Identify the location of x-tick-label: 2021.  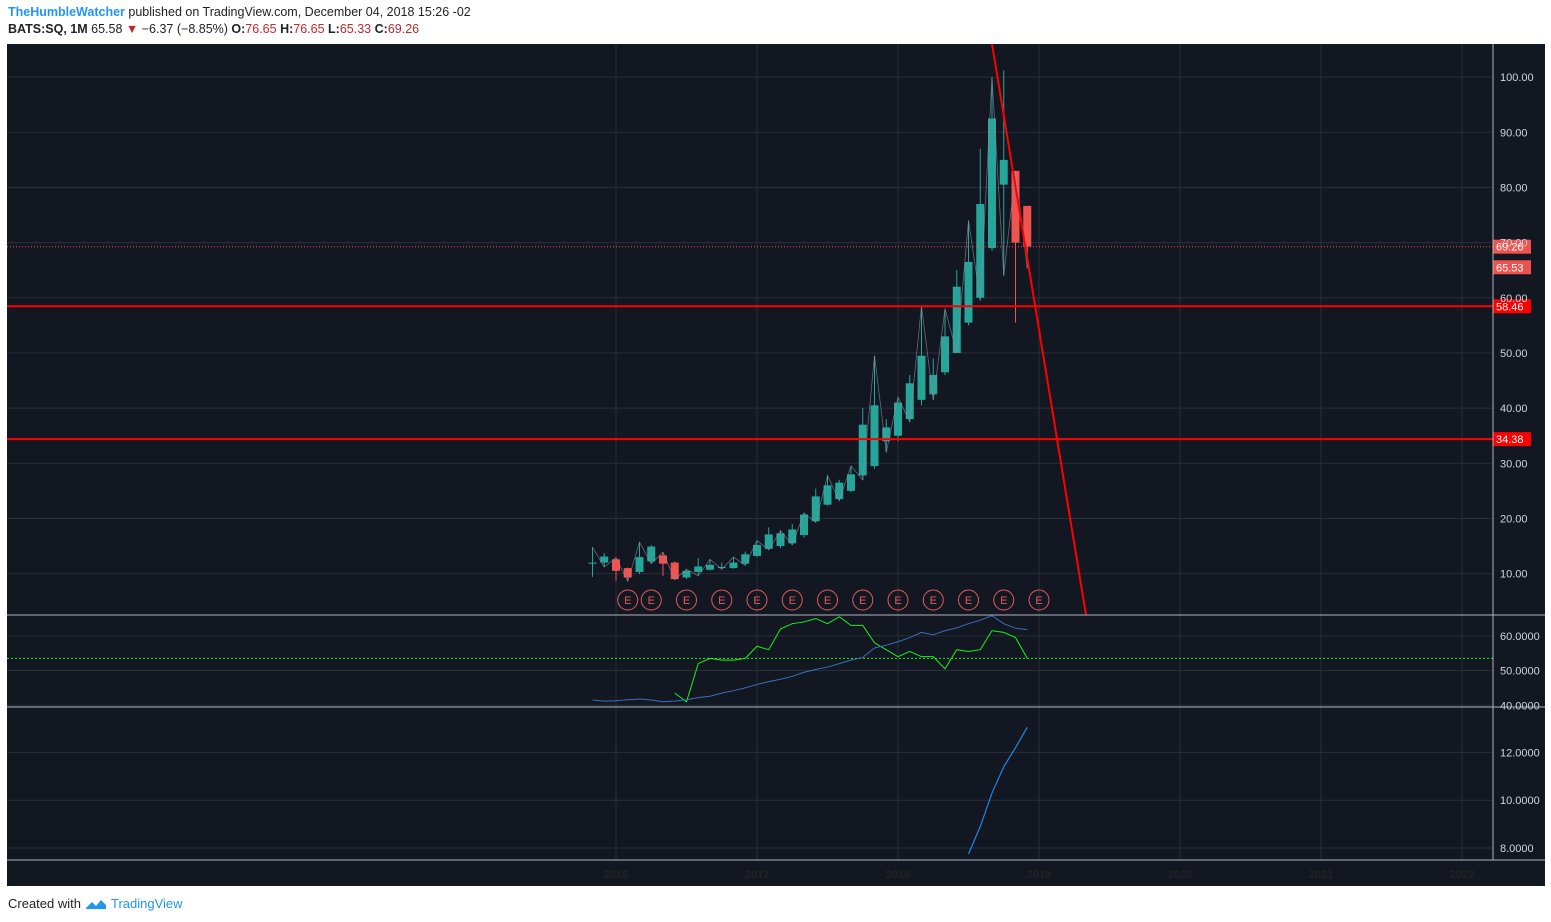
(1321, 875).